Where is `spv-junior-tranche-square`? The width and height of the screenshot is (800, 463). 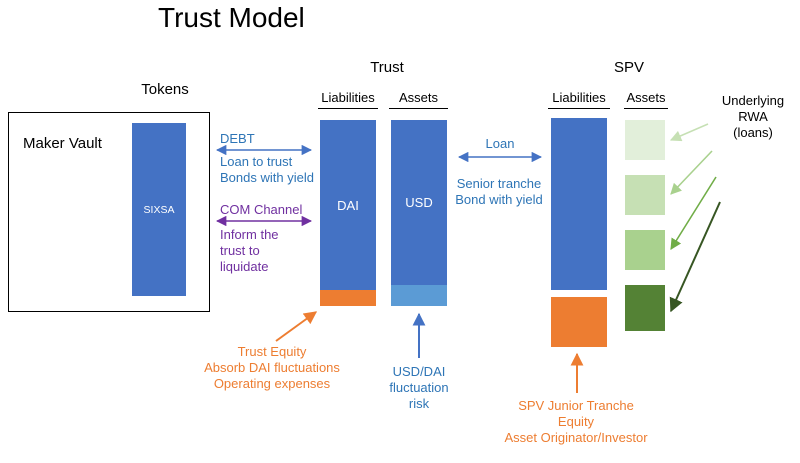
spv-junior-tranche-square is located at coordinates (579, 322).